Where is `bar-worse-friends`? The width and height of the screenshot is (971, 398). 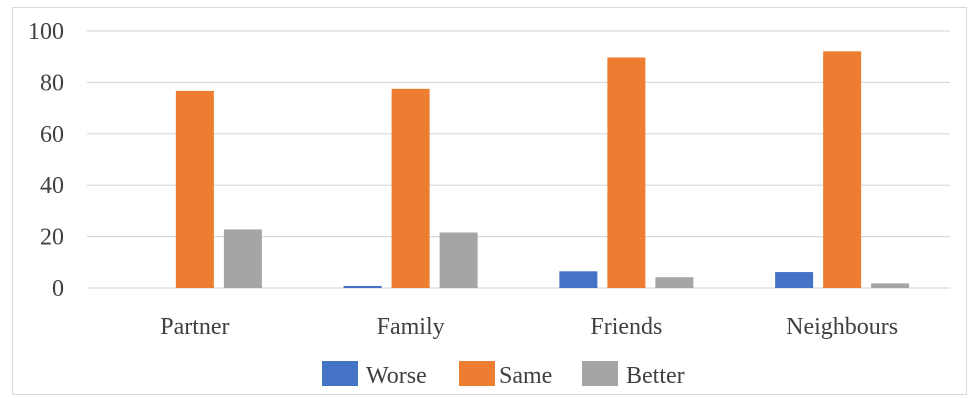 bar-worse-friends is located at coordinates (578, 279).